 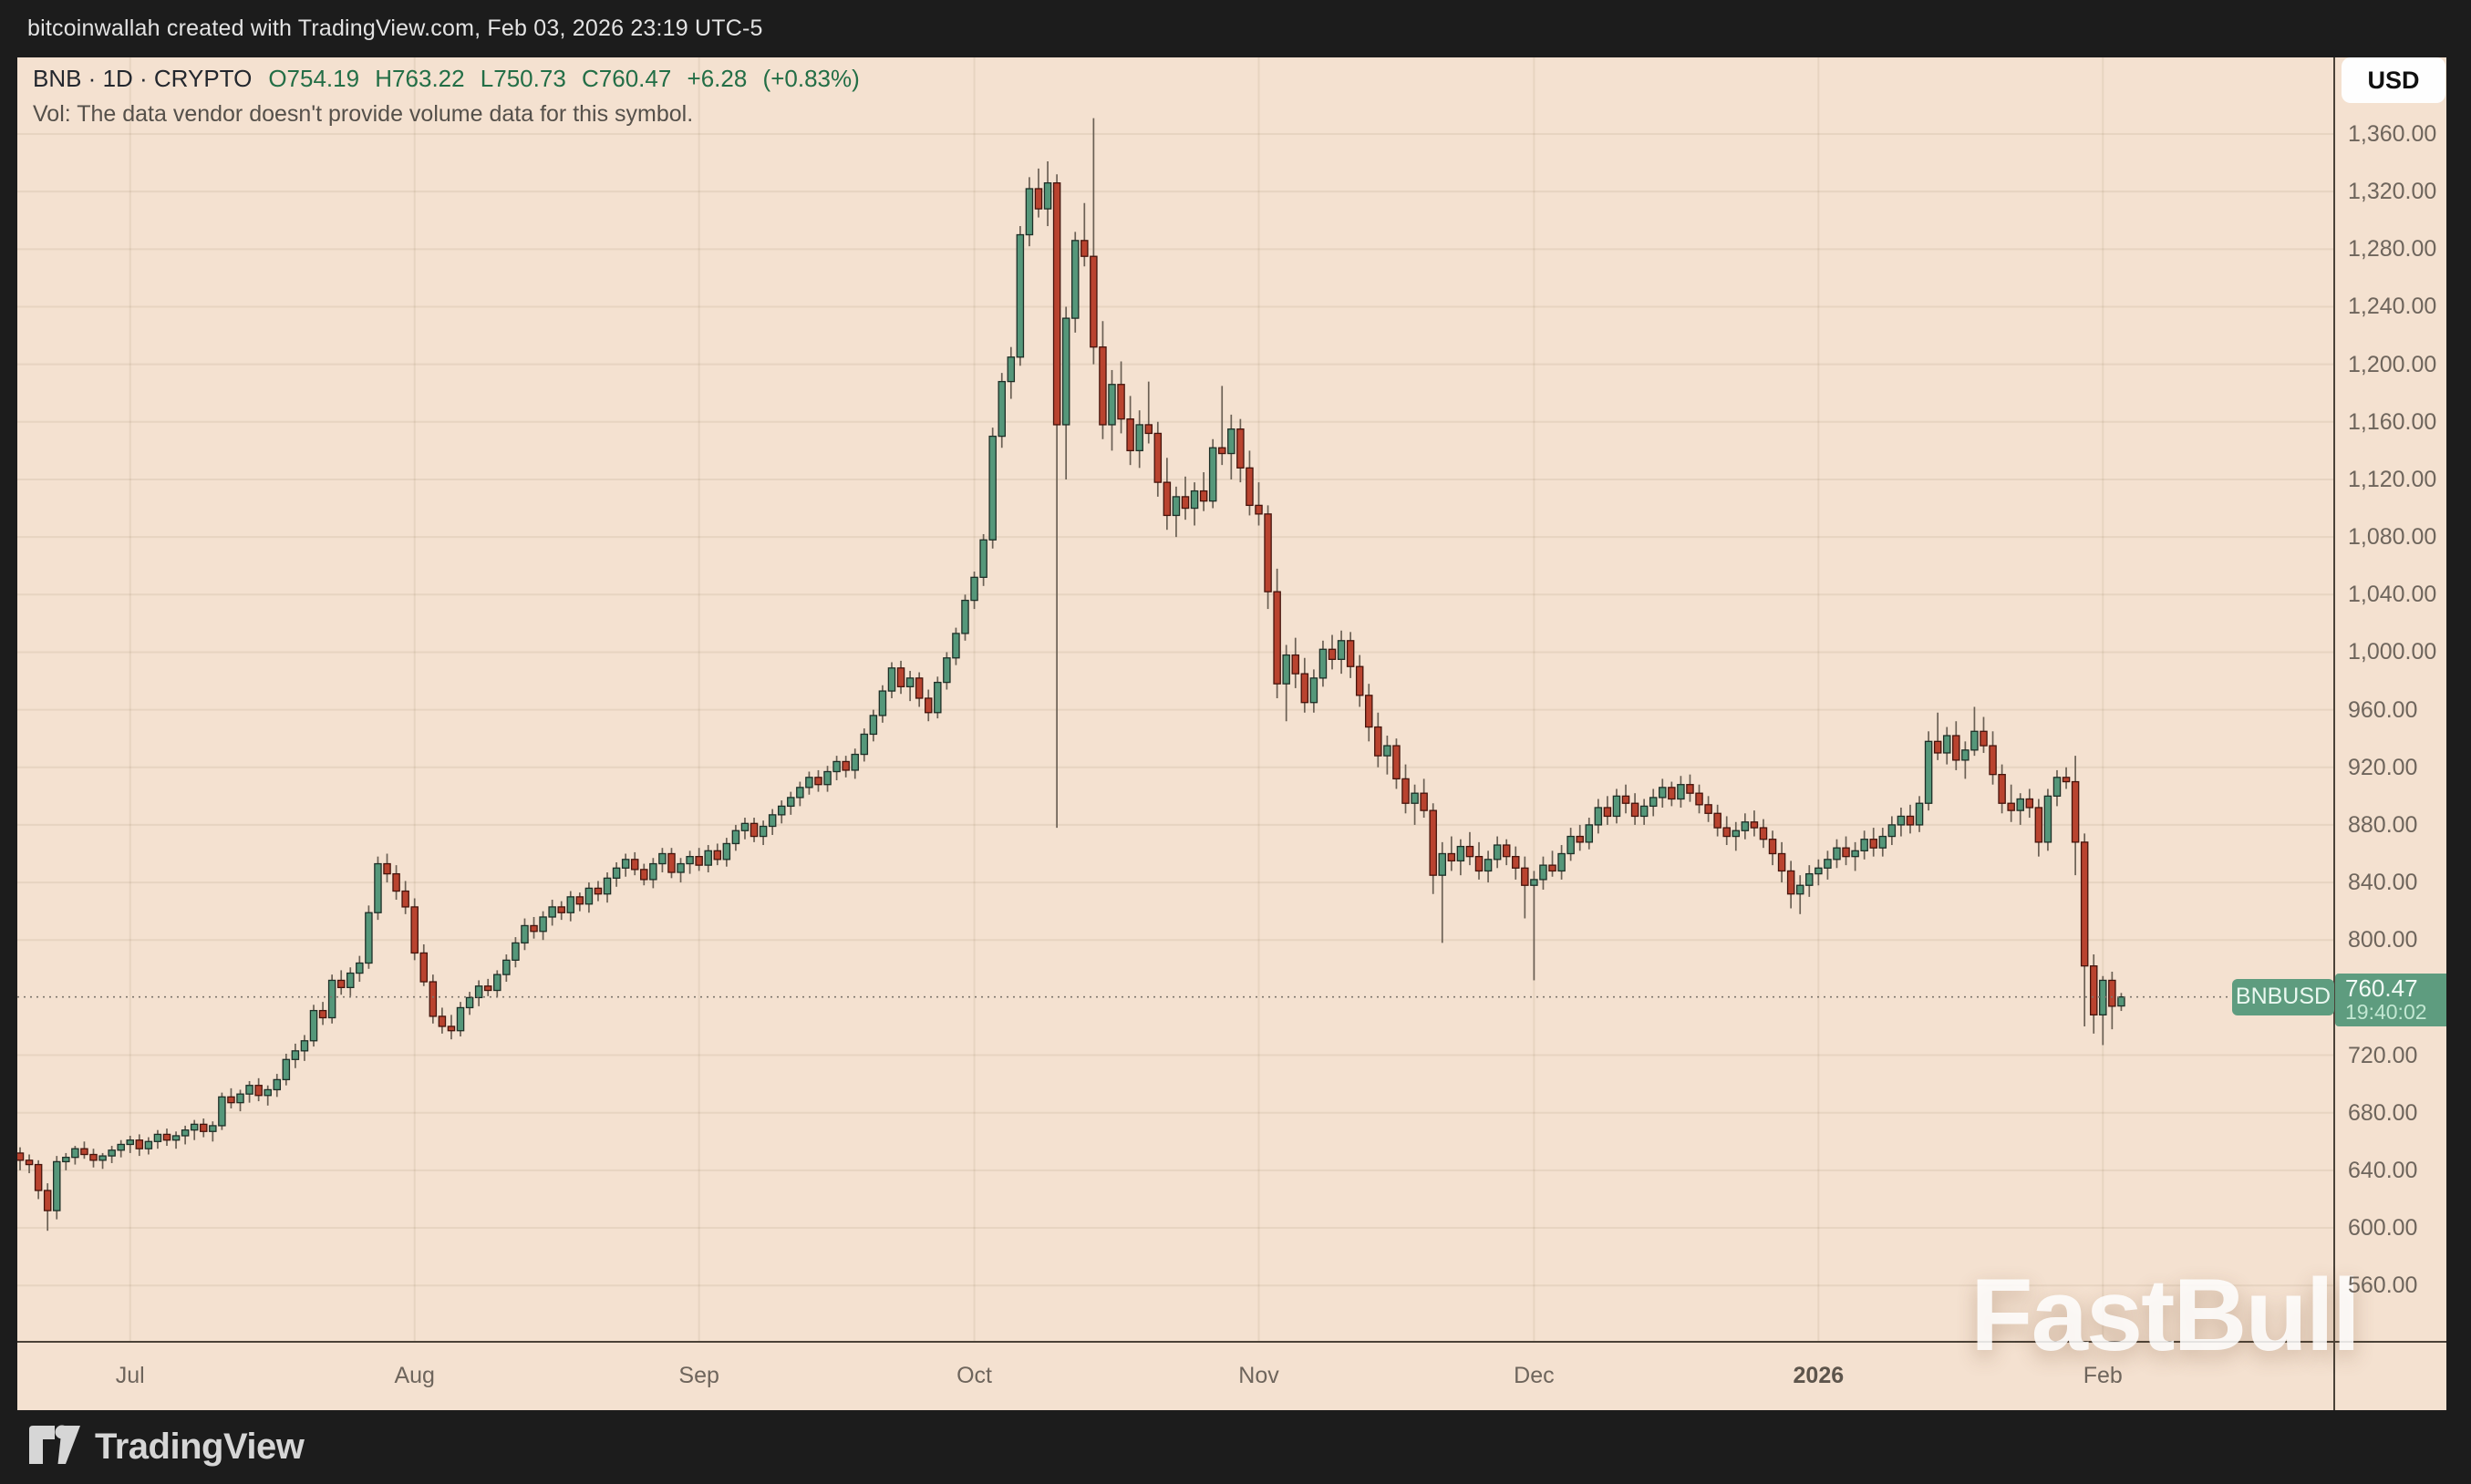 I want to click on price-tick-label: 1,000.00, so click(x=2392, y=652).